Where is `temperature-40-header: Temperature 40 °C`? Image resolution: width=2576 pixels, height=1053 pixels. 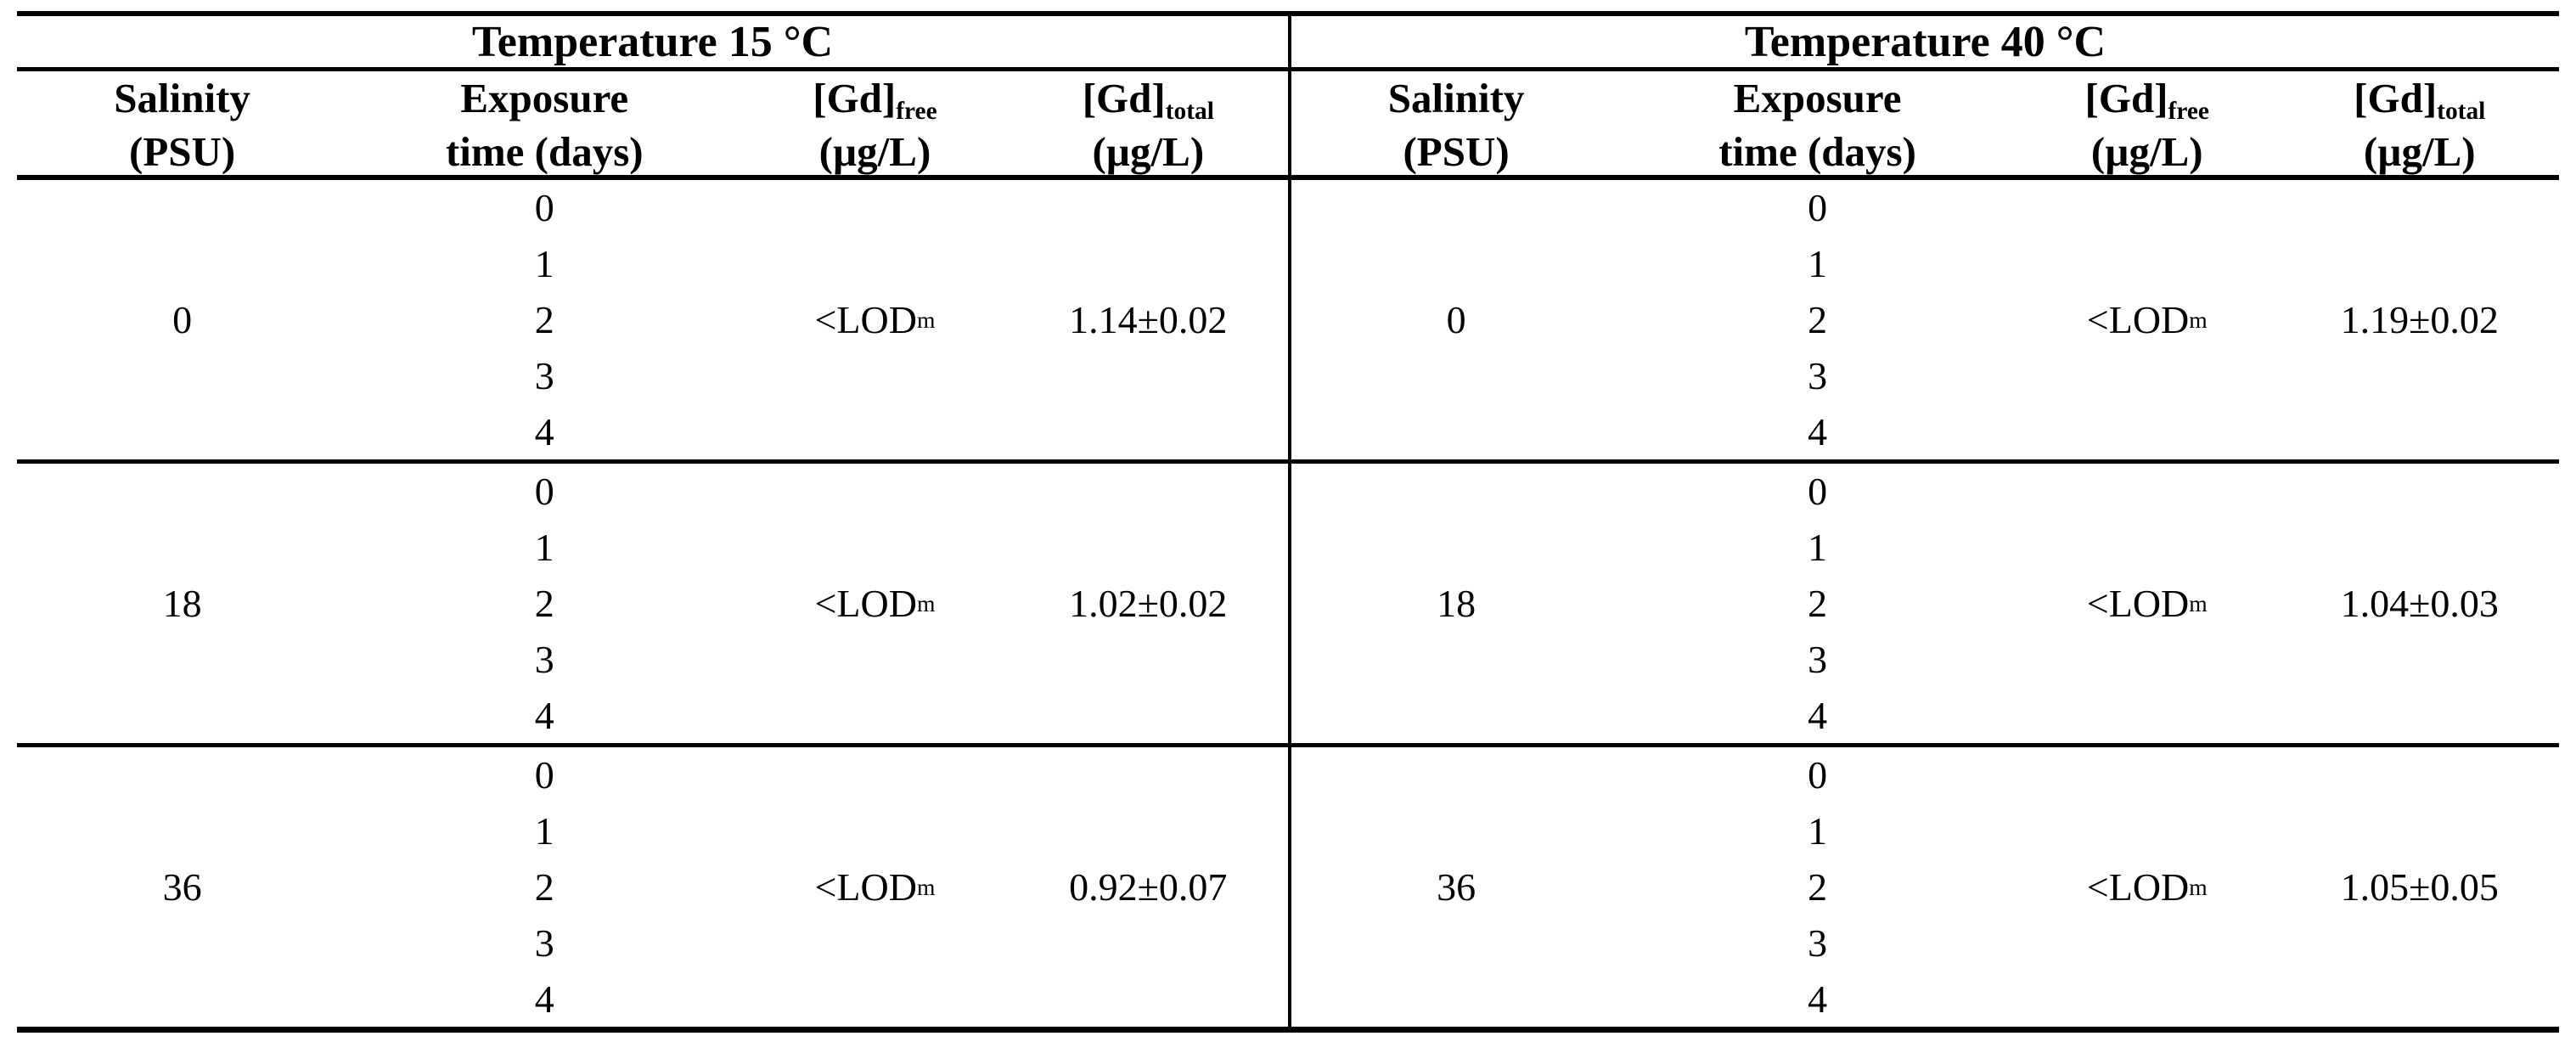
temperature-40-header: Temperature 40 °C is located at coordinates (1925, 41).